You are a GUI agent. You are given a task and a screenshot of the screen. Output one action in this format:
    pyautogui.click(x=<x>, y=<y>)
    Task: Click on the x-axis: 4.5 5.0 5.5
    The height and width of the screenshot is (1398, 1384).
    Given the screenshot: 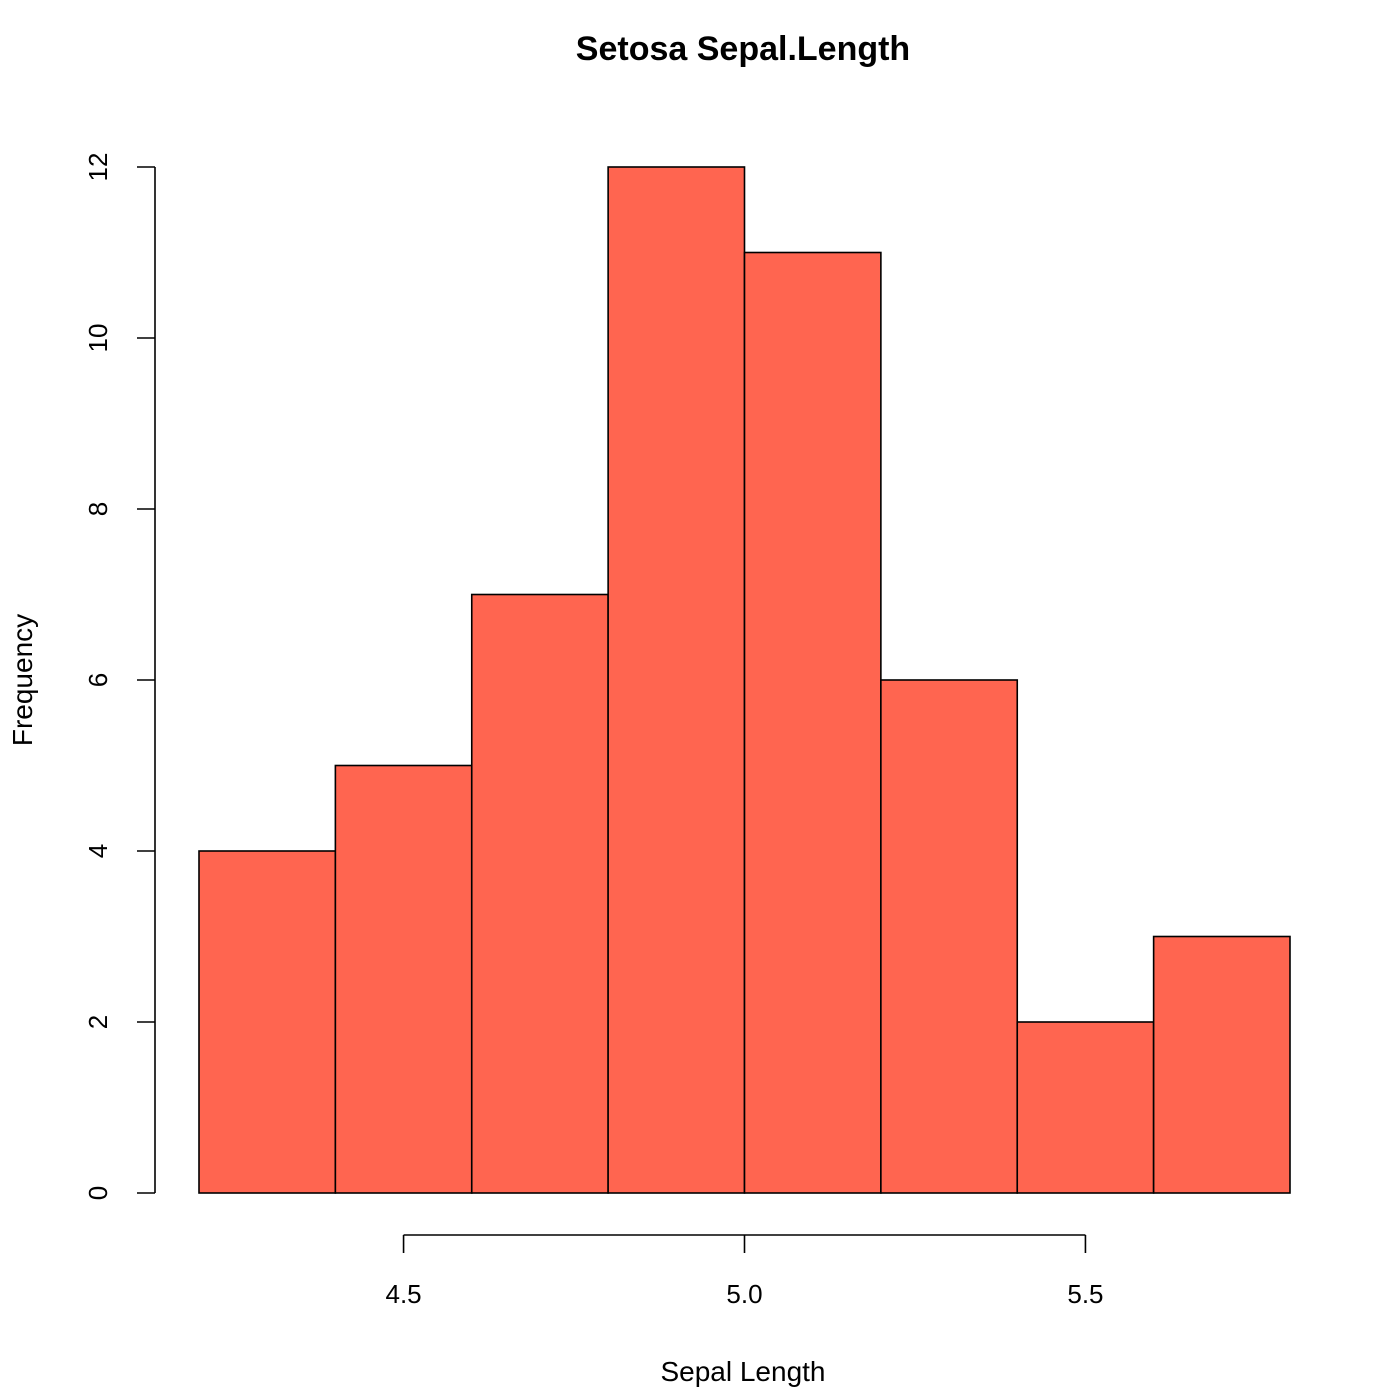 What is the action you would take?
    pyautogui.click(x=744, y=1271)
    